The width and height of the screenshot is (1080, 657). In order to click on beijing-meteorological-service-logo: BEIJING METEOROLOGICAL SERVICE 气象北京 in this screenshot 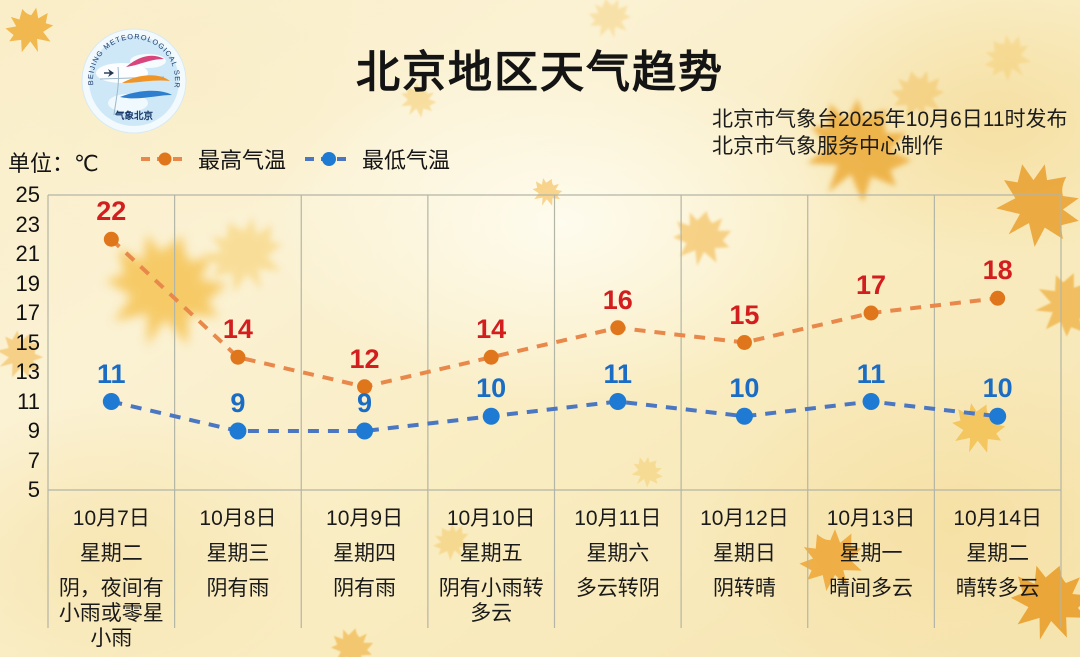, I will do `click(134, 81)`.